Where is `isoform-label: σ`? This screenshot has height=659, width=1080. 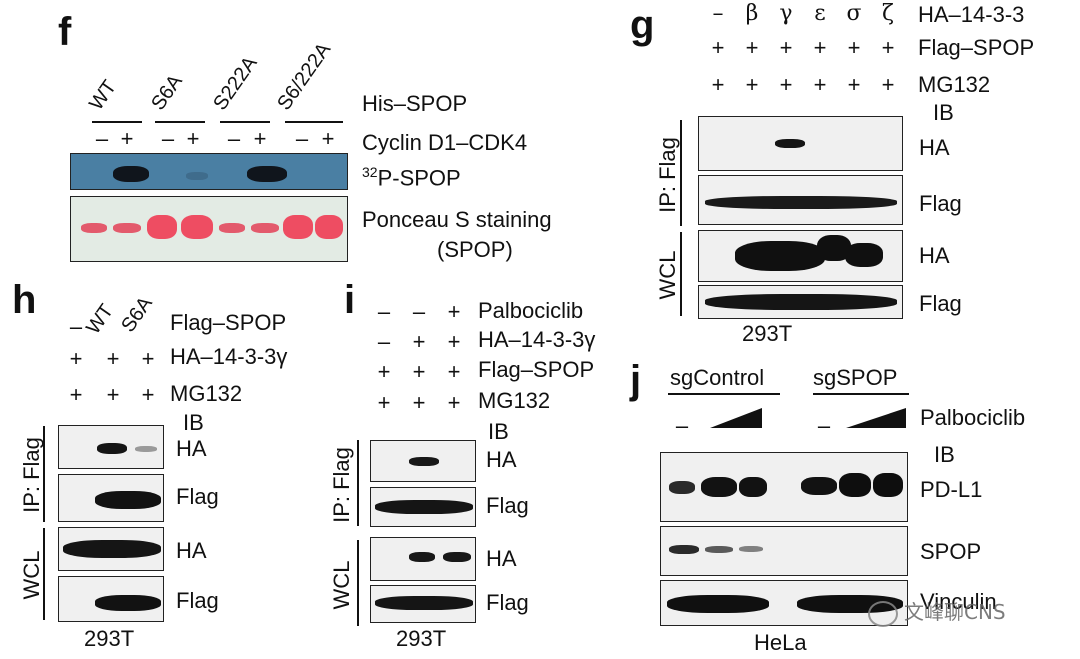 isoform-label: σ is located at coordinates (854, 13).